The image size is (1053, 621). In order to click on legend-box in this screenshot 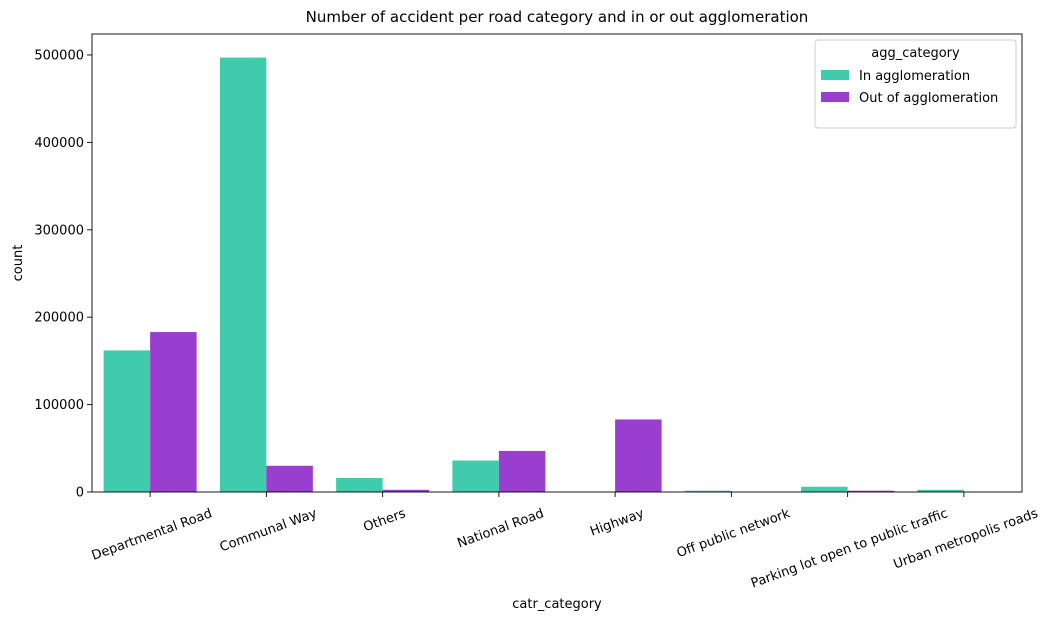, I will do `click(915, 84)`.